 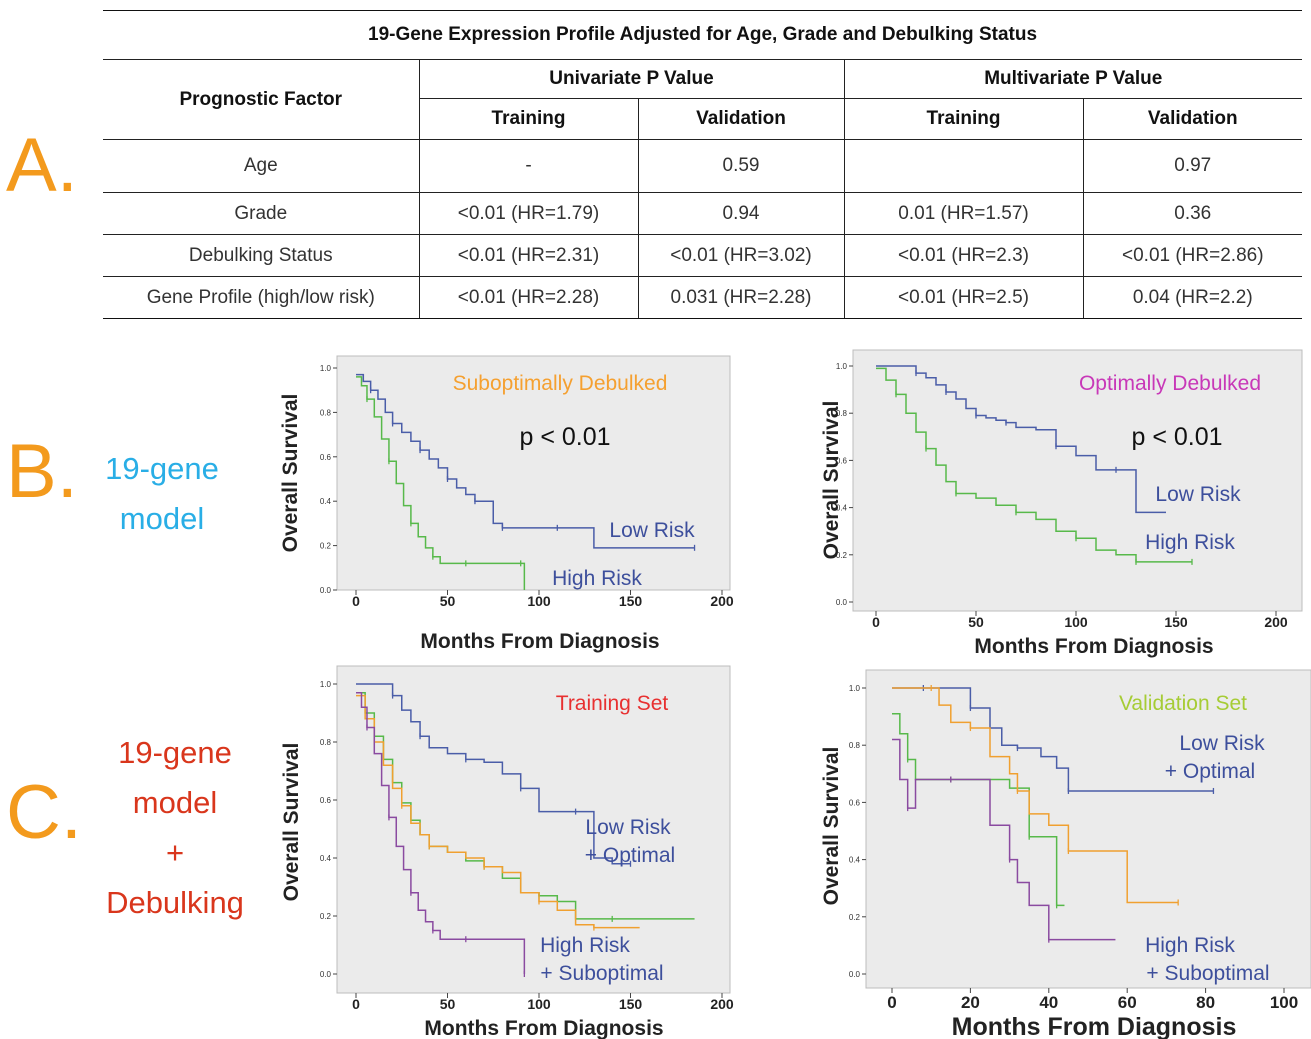 What do you see at coordinates (1170, 383) in the screenshot?
I see `chart-title: Optimally Debulked` at bounding box center [1170, 383].